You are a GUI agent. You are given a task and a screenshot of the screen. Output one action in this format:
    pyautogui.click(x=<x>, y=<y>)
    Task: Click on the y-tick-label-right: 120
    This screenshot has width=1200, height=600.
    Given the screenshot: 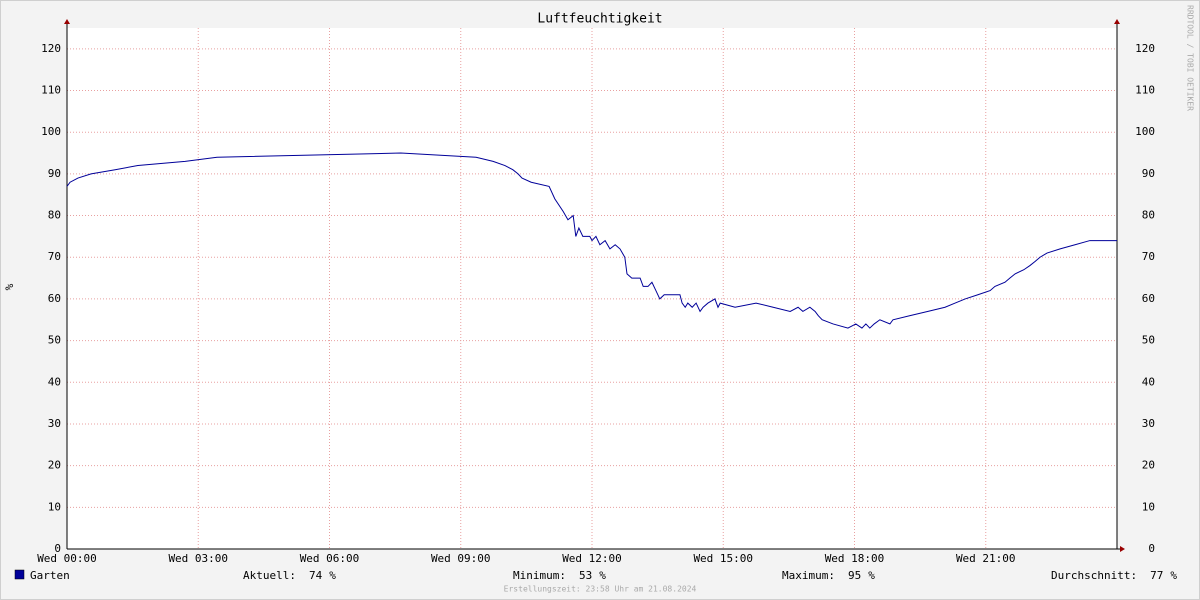 What is the action you would take?
    pyautogui.click(x=1145, y=48)
    